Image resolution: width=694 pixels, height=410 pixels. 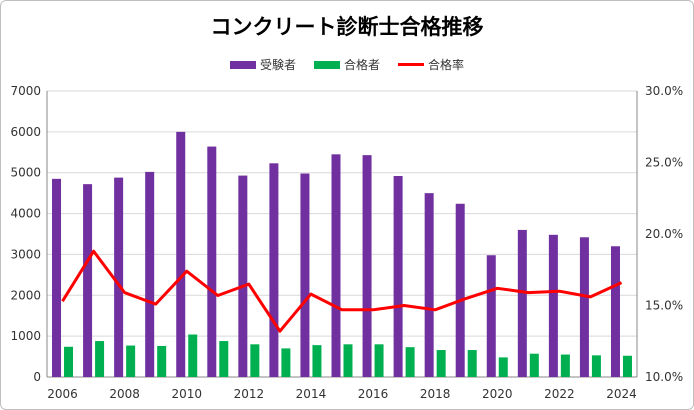 I want to click on legend-label-examinees: 受験者, so click(x=277, y=65).